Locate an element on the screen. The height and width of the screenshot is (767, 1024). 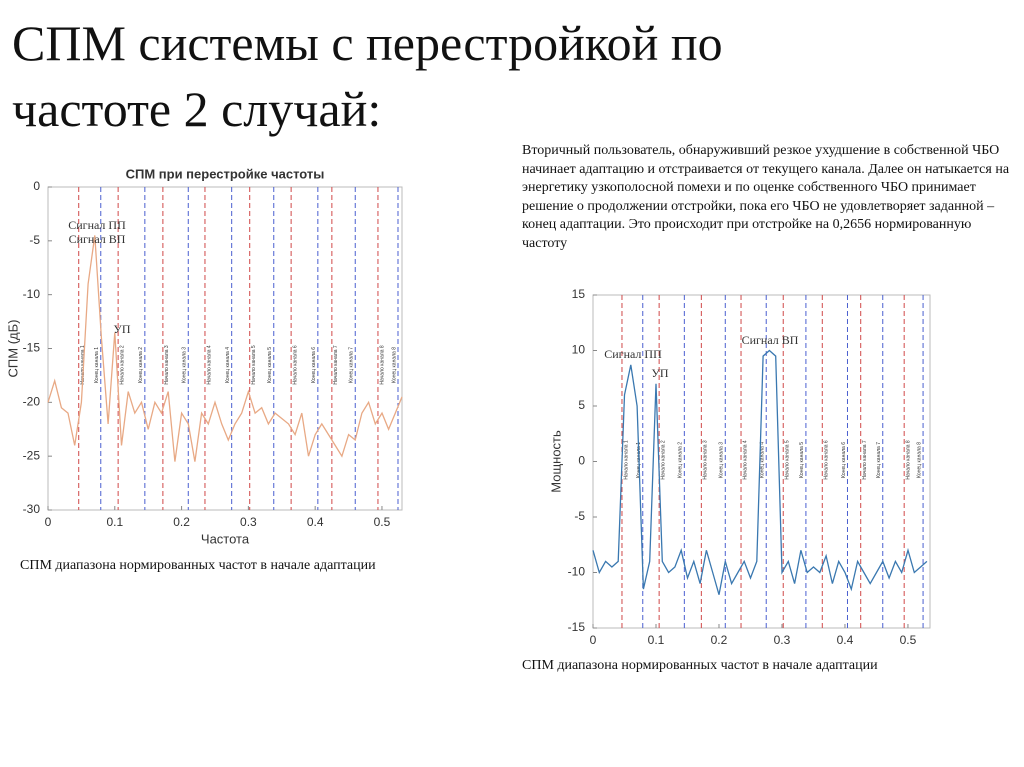
y-tick-label: 15 is located at coordinates (579, 294).